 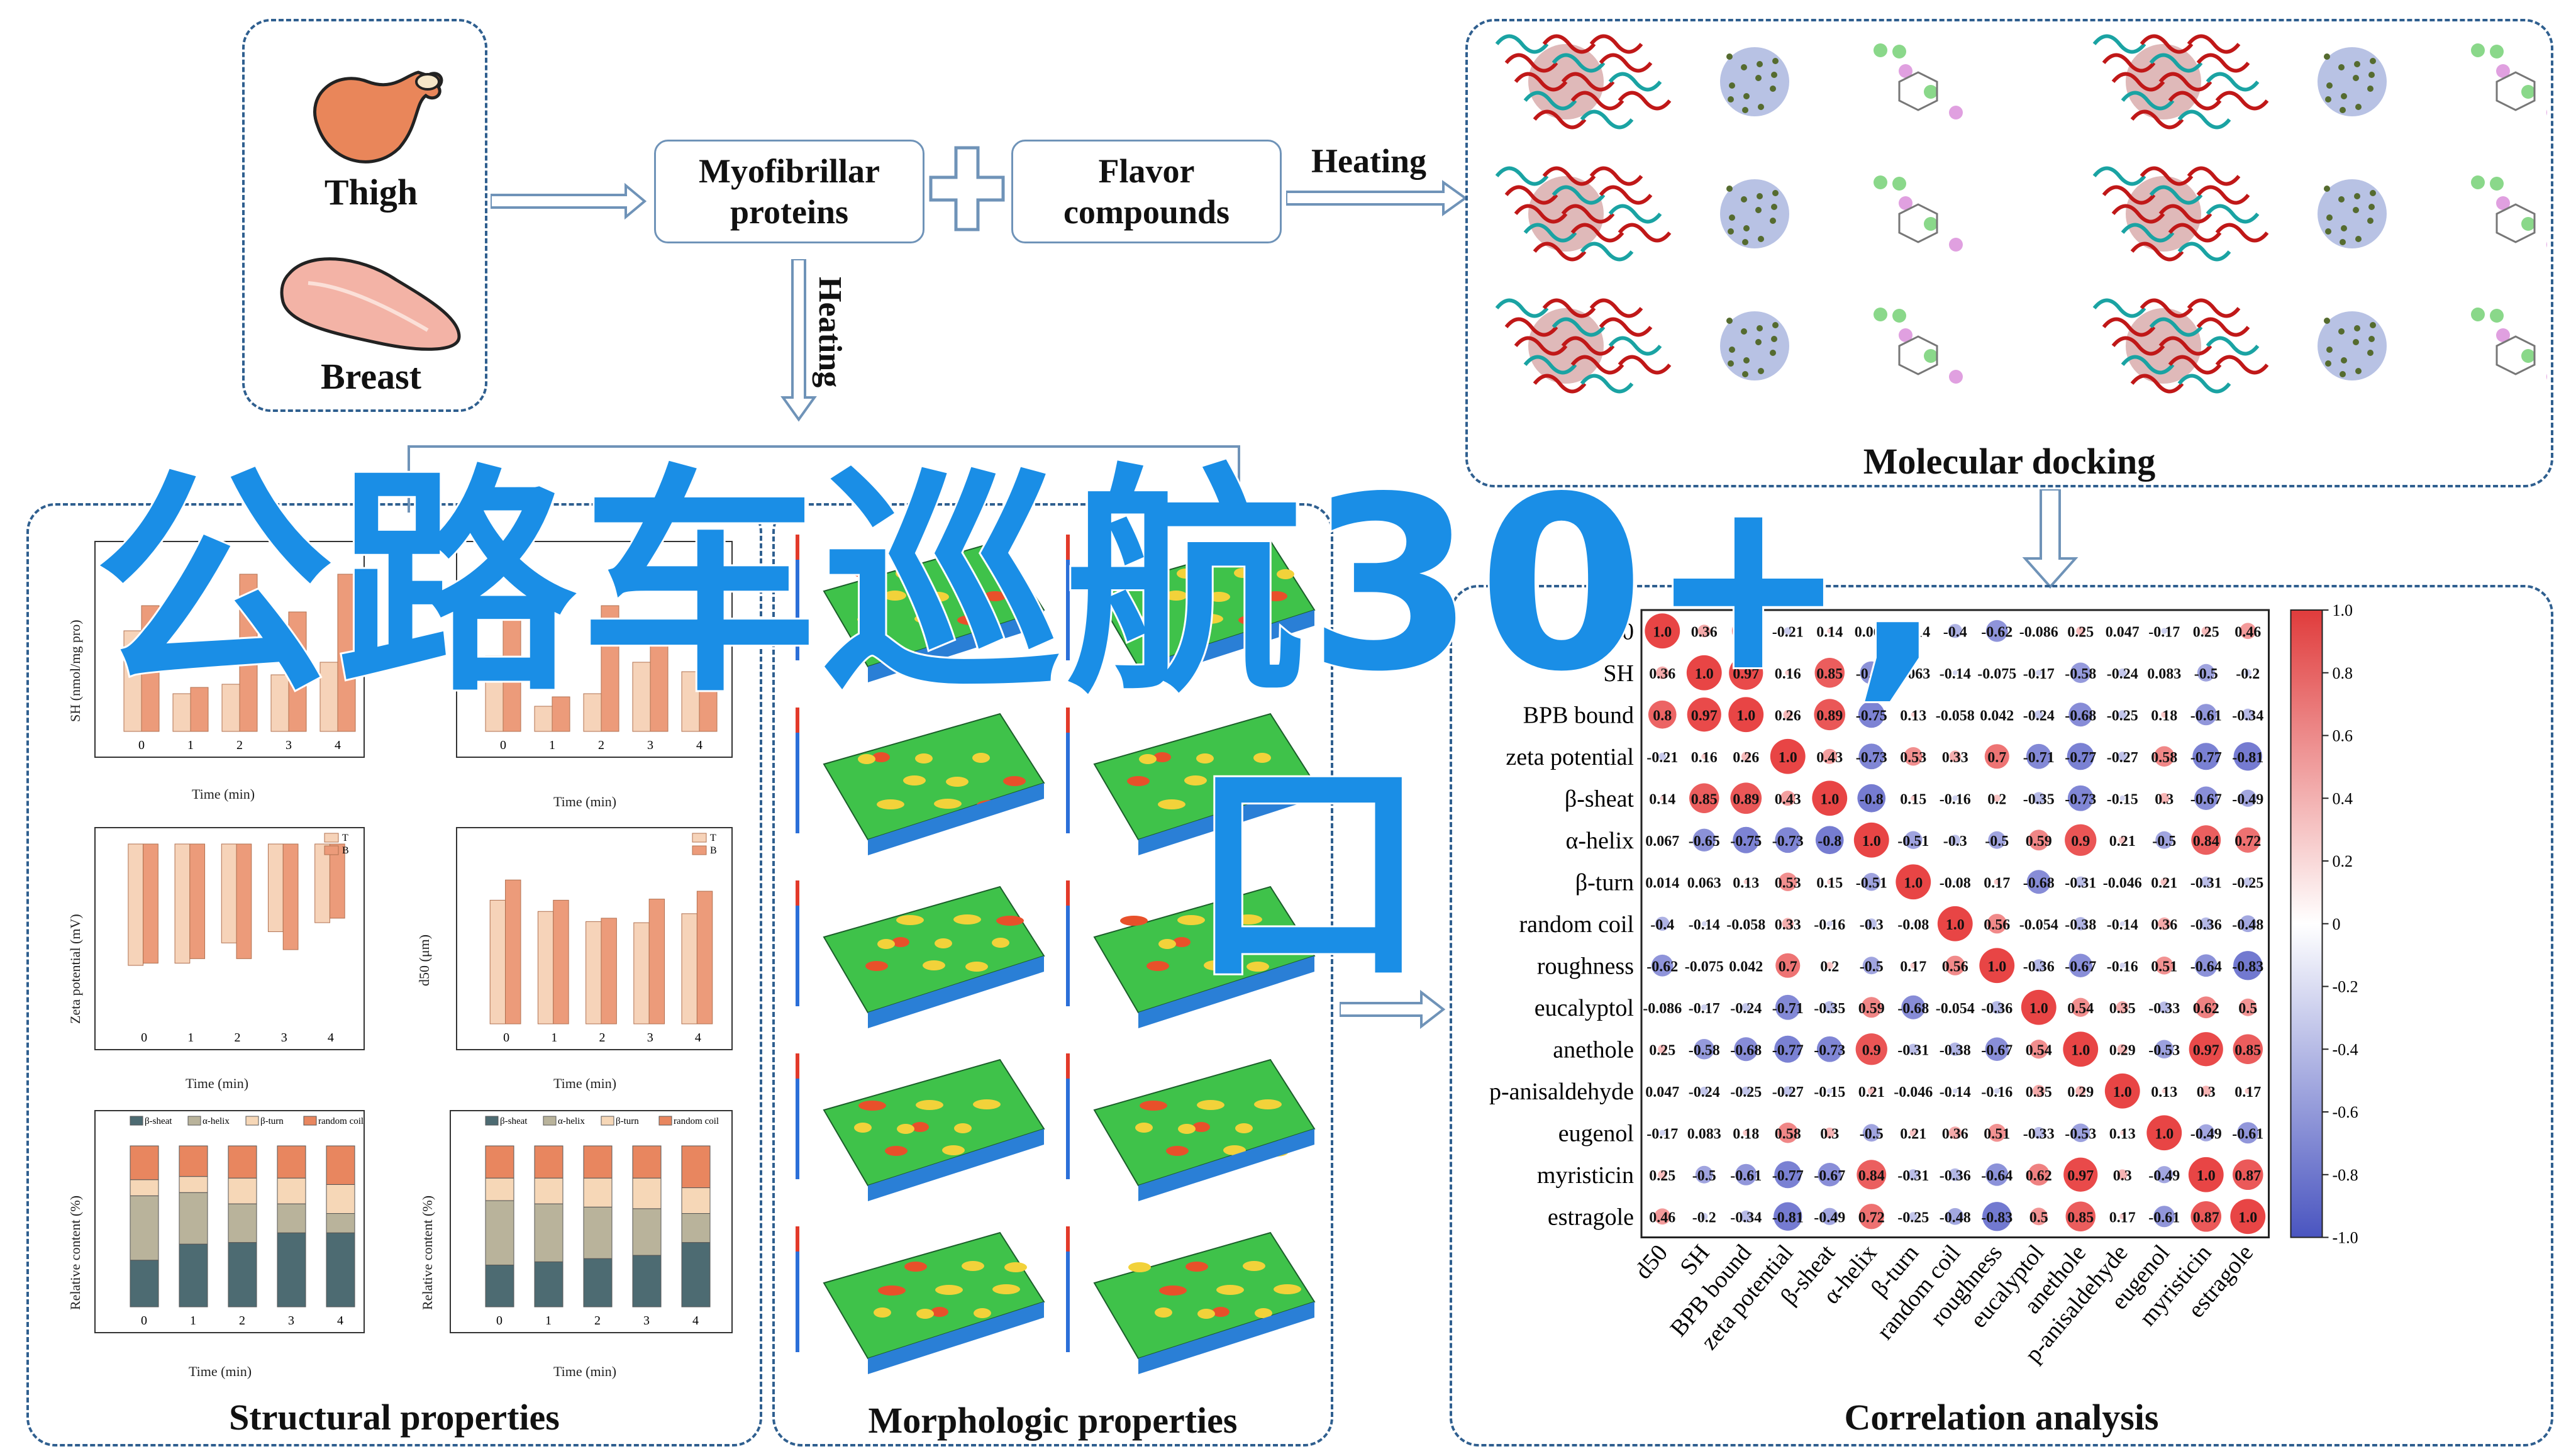 What do you see at coordinates (1191, 608) in the screenshot?
I see `afm-panel` at bounding box center [1191, 608].